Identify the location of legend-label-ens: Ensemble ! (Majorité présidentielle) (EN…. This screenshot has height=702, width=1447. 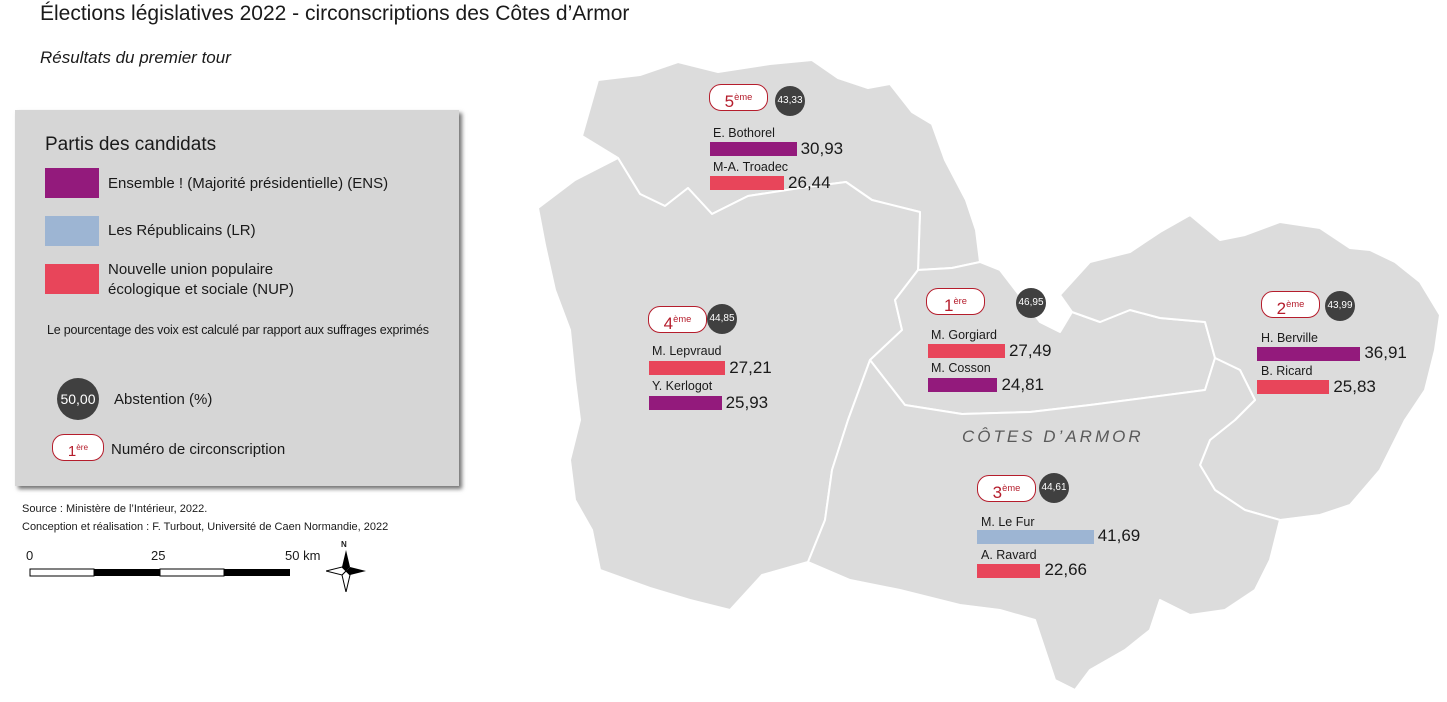
(248, 183).